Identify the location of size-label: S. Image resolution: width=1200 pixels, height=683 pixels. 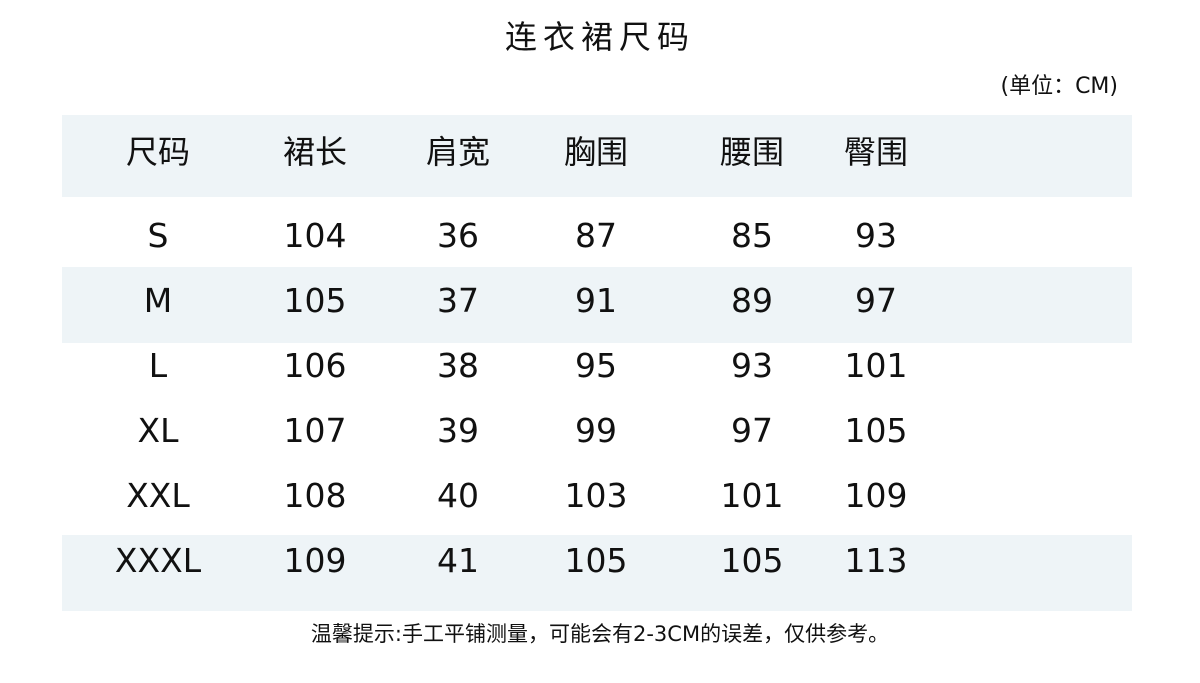
(158, 235).